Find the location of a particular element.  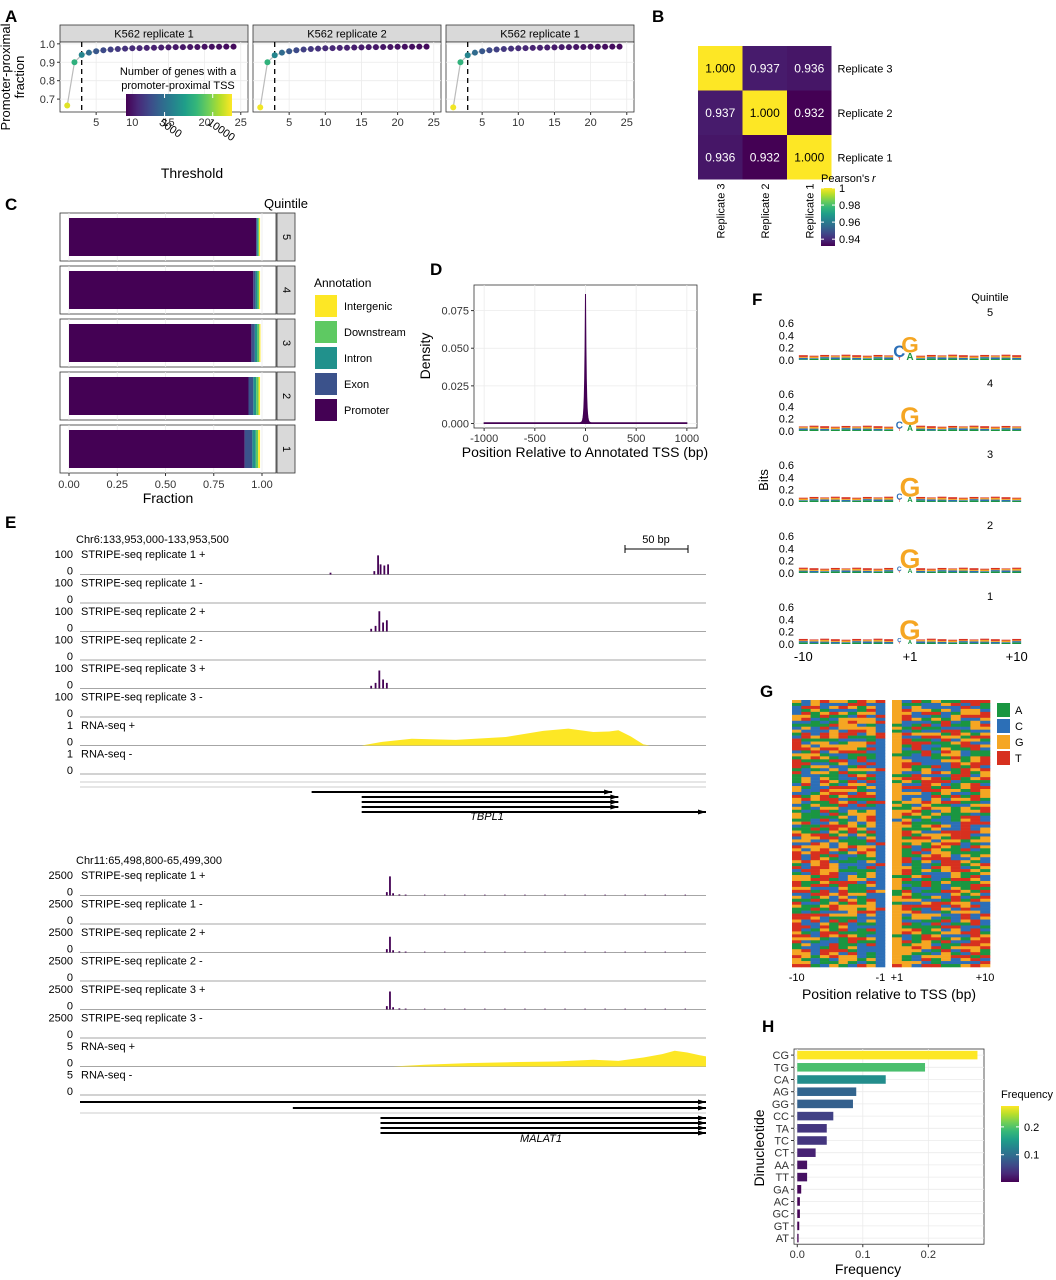

legend-title: promoter-proximal TSS is located at coordinates (178, 86).